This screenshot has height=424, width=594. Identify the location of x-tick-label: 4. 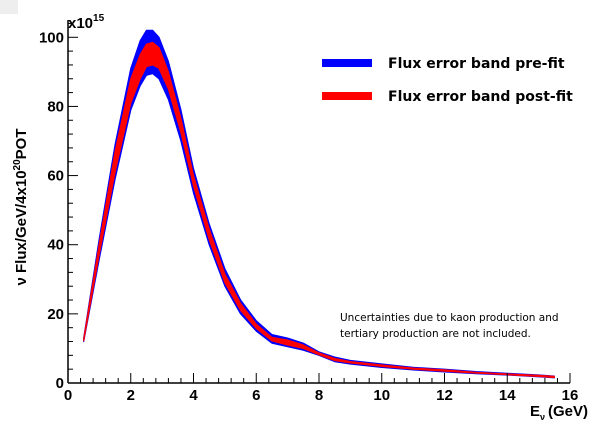
(193, 395).